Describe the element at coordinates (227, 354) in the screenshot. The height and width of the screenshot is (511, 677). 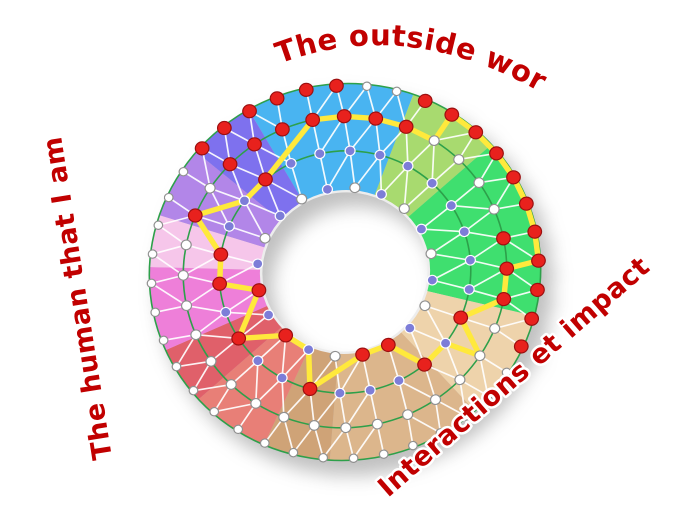
I see `sector-red` at that location.